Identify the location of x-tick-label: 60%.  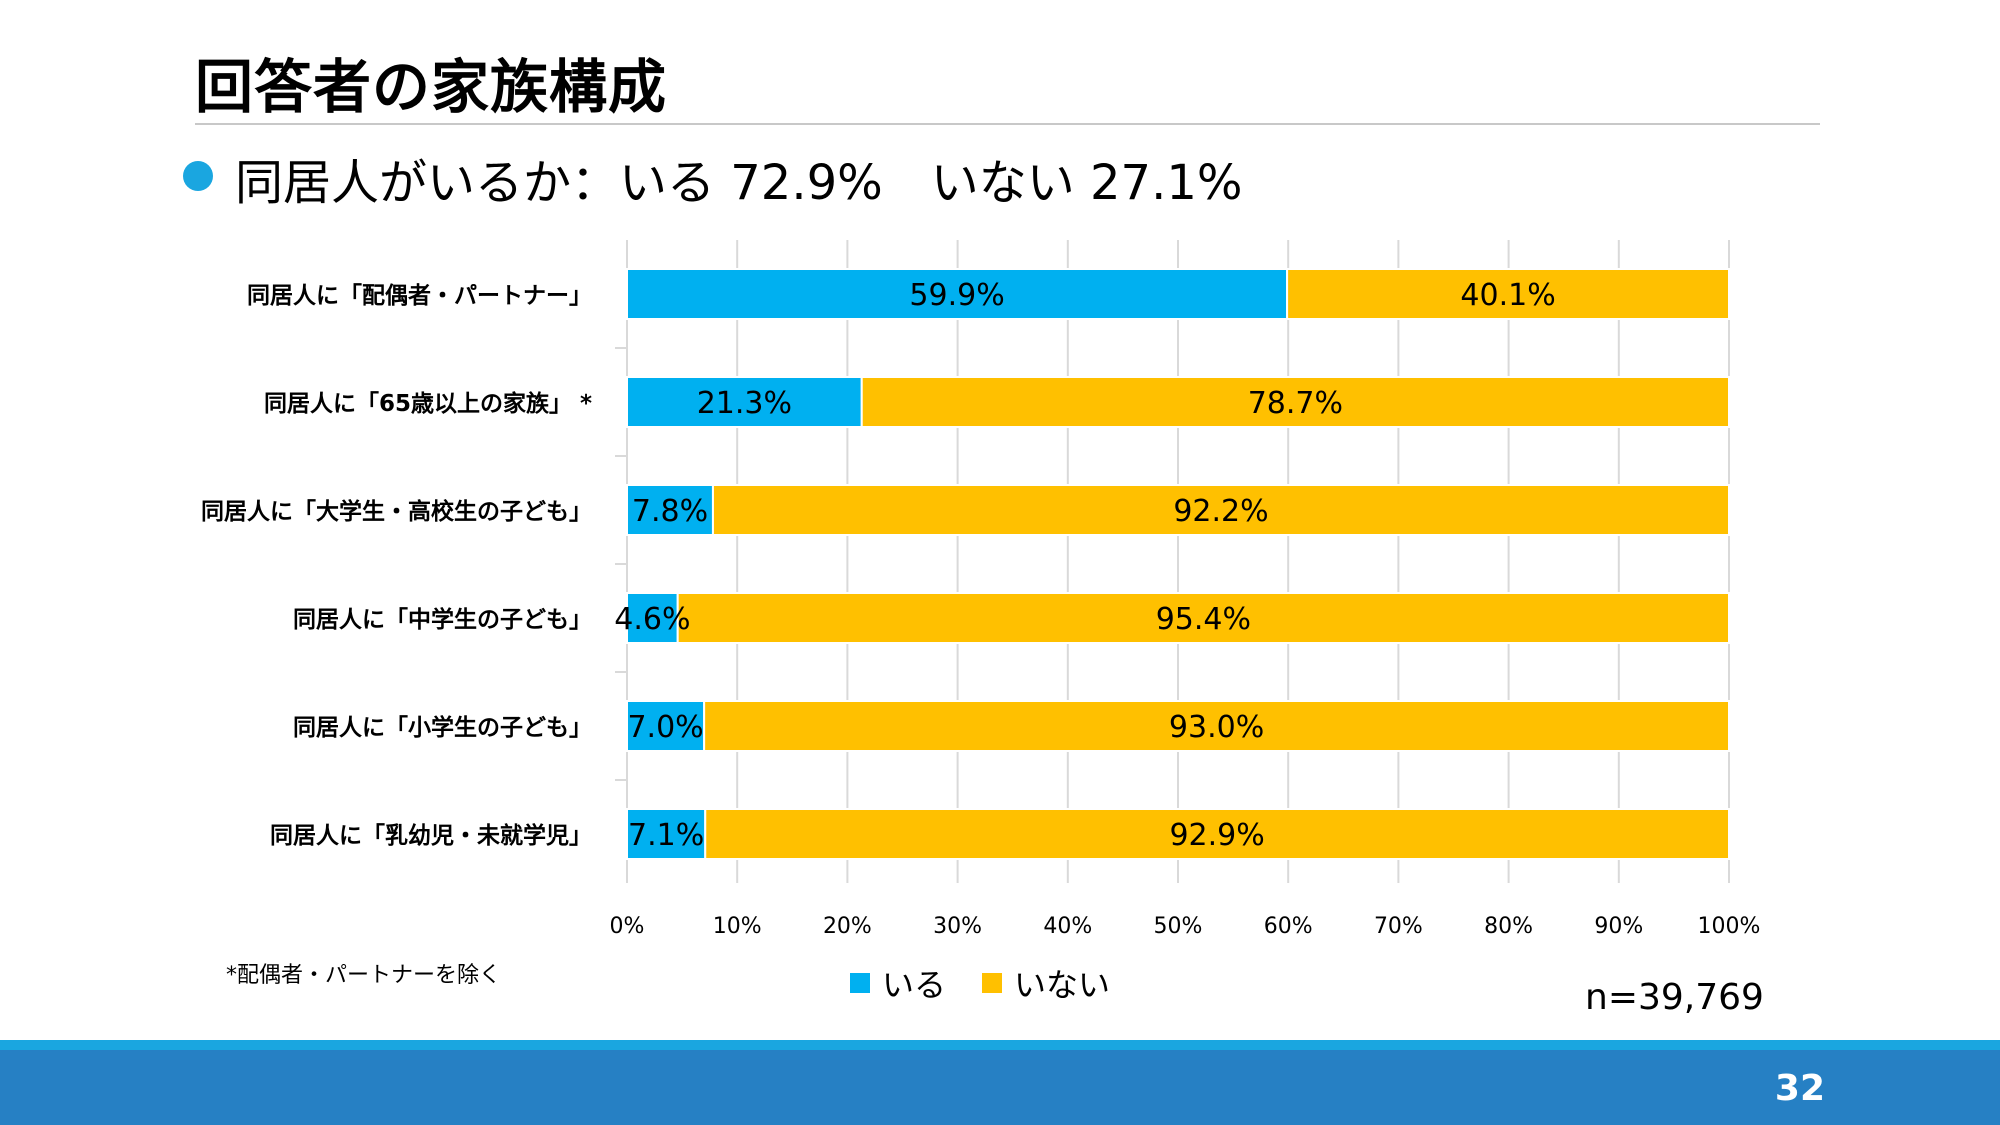
(1288, 926).